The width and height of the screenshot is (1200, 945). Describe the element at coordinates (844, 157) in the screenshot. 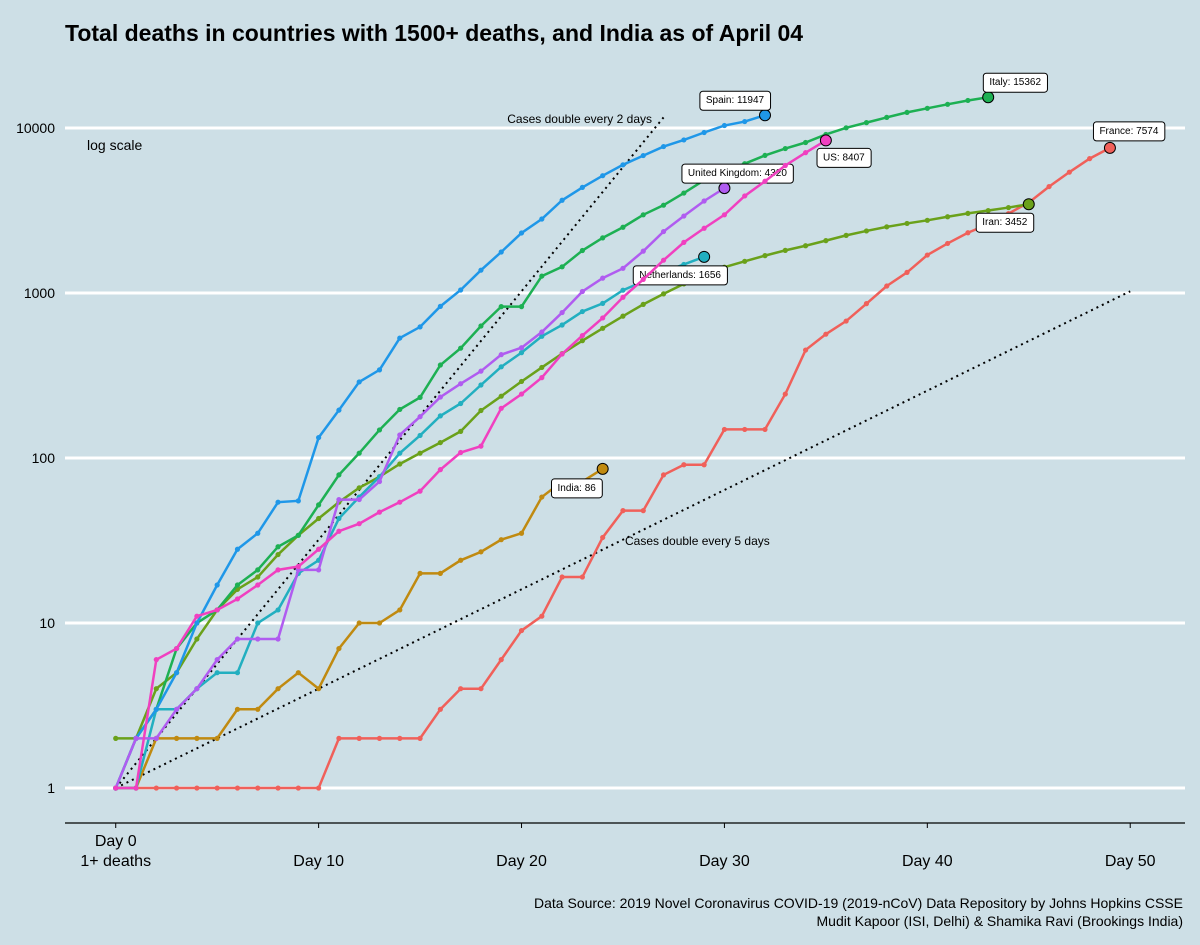

I see `end-label: US: 8407` at that location.